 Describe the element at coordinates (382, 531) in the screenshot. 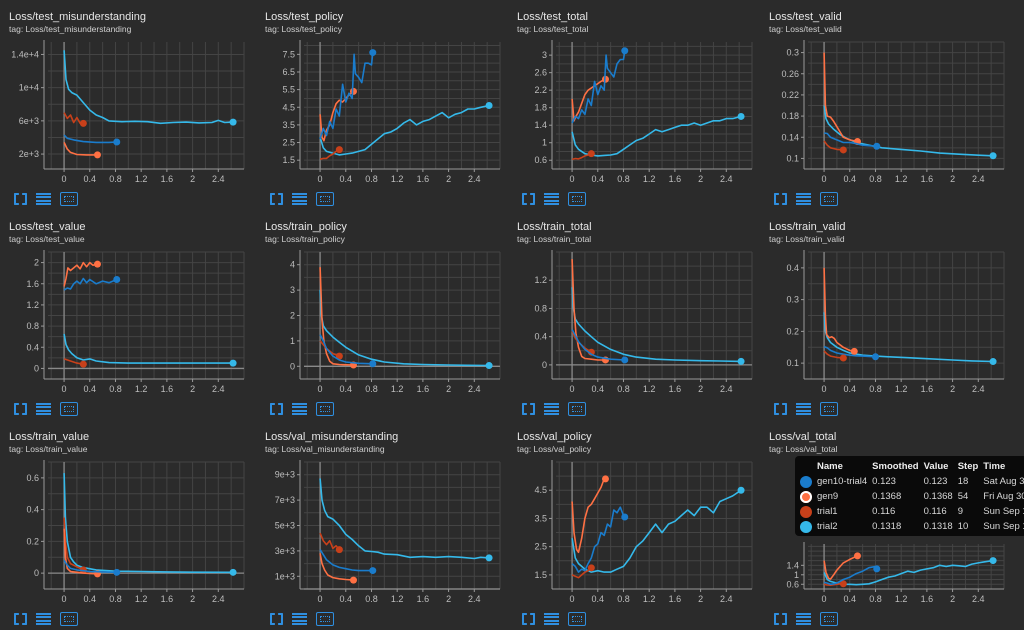

I see `chart-plot-area: 0 0.4 0.8 1.2 1.6 2 2.4 1e+3 3e+3 5e+3 7e+3 9e+3` at that location.